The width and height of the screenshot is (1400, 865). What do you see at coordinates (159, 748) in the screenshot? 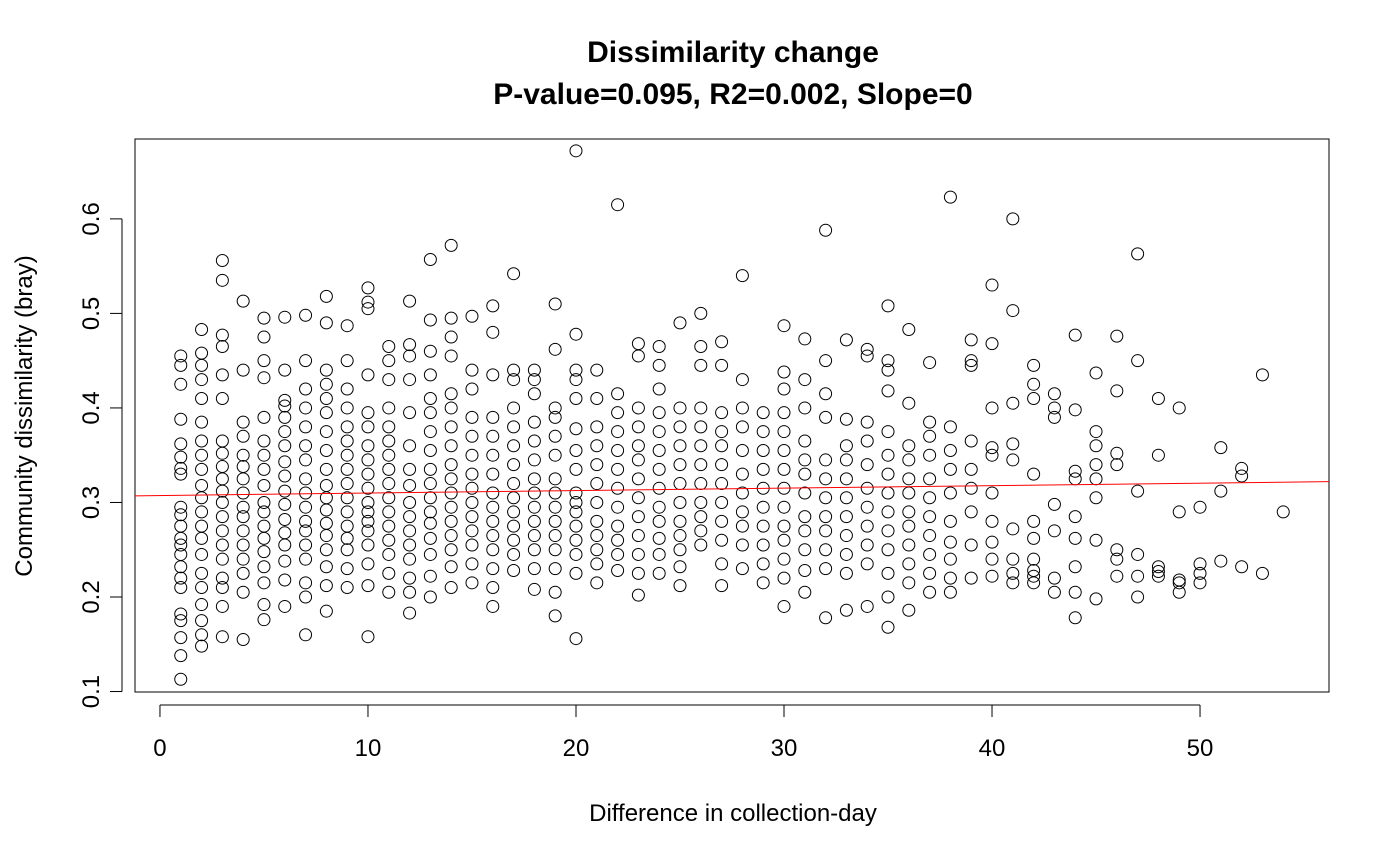
I see `x-tick-label: 0` at bounding box center [159, 748].